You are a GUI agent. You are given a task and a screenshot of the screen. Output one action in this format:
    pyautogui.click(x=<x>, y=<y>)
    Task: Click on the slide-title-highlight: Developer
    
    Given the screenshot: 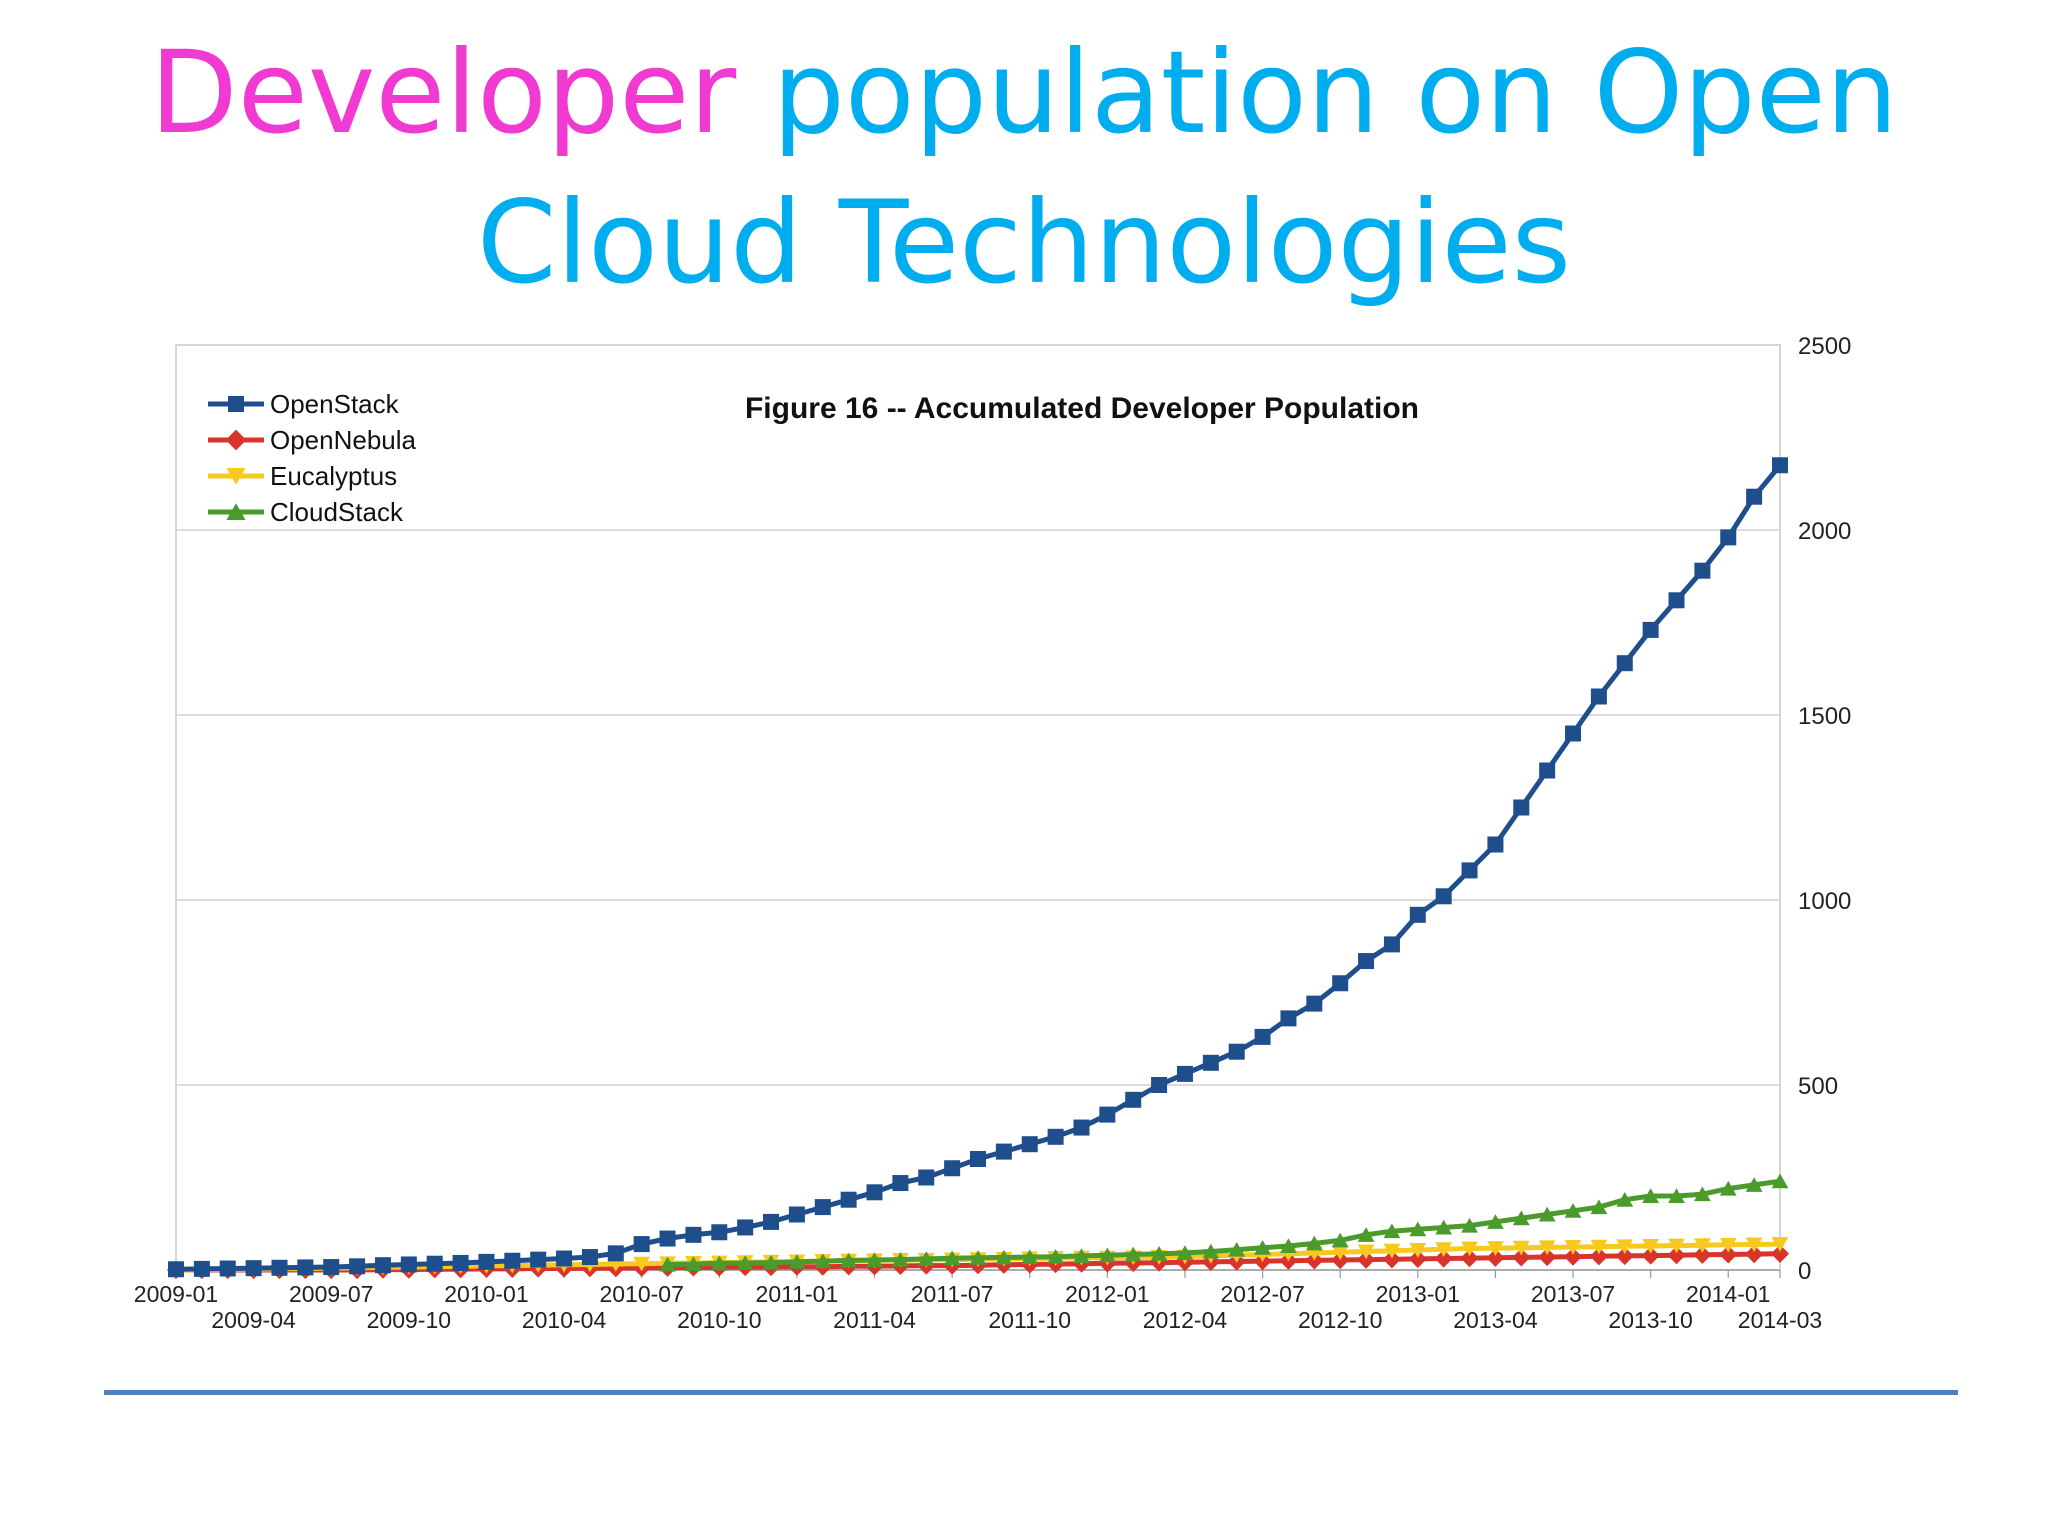 What is the action you would take?
    pyautogui.click(x=443, y=92)
    